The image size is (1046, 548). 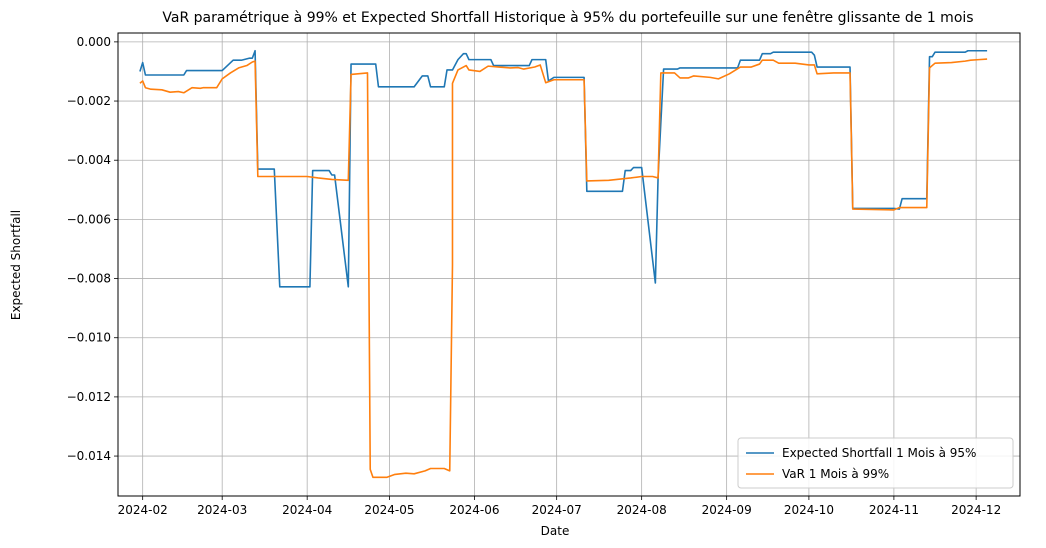 What do you see at coordinates (555, 531) in the screenshot?
I see `x-axis-label: Date` at bounding box center [555, 531].